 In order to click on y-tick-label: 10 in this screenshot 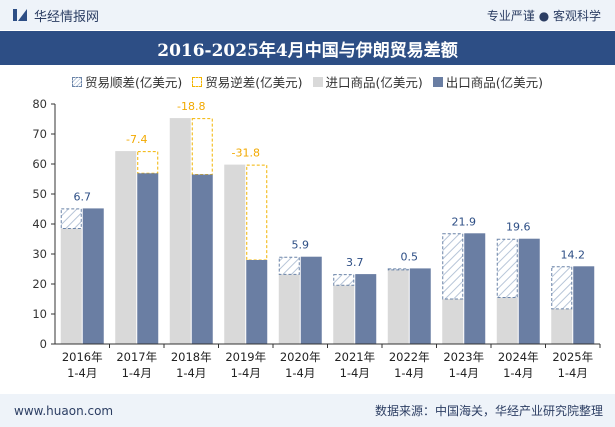, I will do `click(39, 314)`.